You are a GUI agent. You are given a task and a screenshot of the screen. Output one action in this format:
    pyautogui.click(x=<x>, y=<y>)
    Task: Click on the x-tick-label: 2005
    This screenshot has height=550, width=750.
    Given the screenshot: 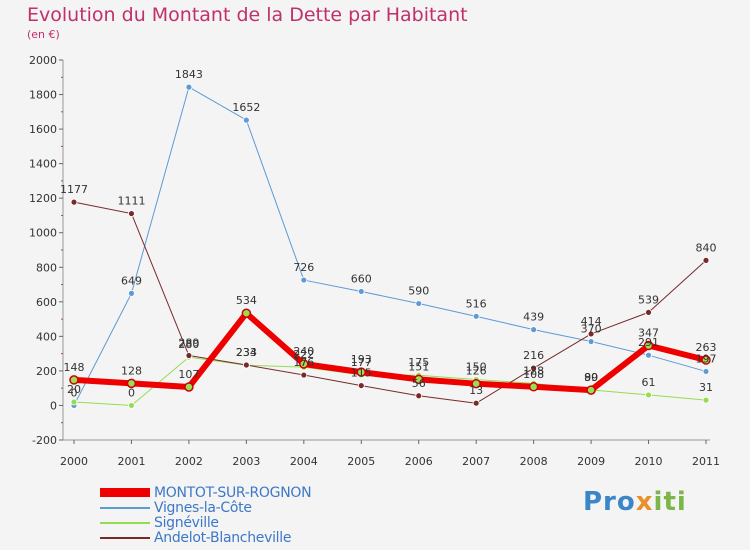 What is the action you would take?
    pyautogui.click(x=361, y=461)
    